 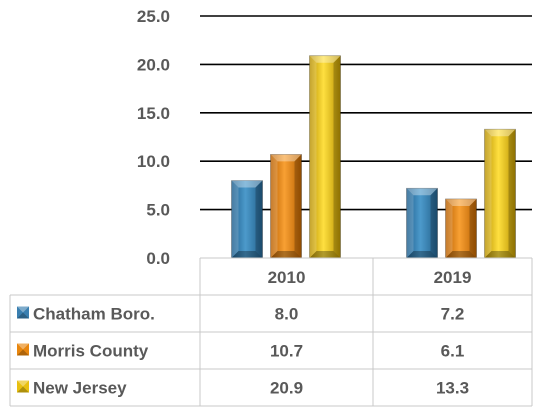 I want to click on data-label: 10.7, so click(x=286, y=351).